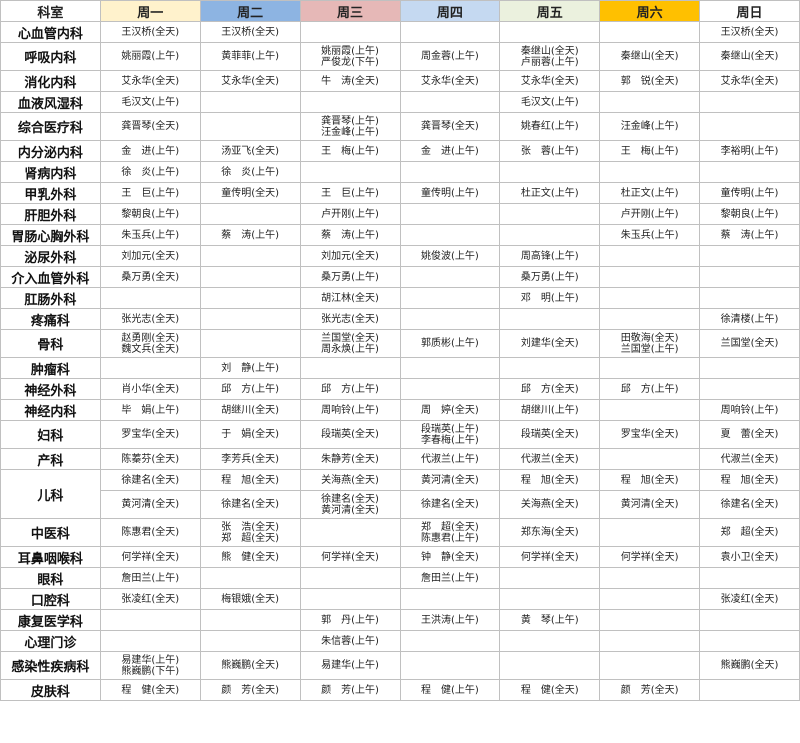 This screenshot has height=743, width=800. What do you see at coordinates (50, 298) in the screenshot?
I see `department: 肛肠外科` at bounding box center [50, 298].